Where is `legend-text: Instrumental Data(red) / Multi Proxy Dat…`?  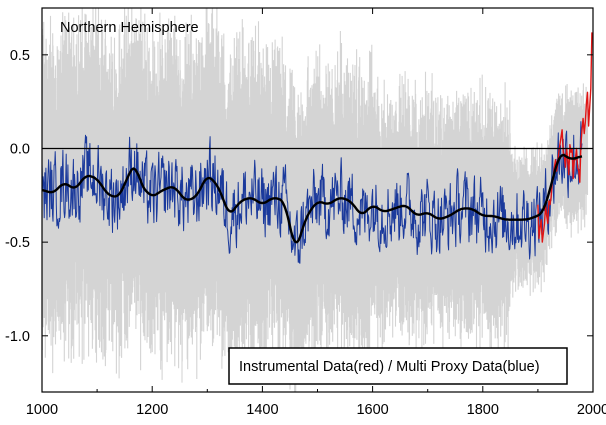
legend-text: Instrumental Data(red) / Multi Proxy Dat… is located at coordinates (389, 367).